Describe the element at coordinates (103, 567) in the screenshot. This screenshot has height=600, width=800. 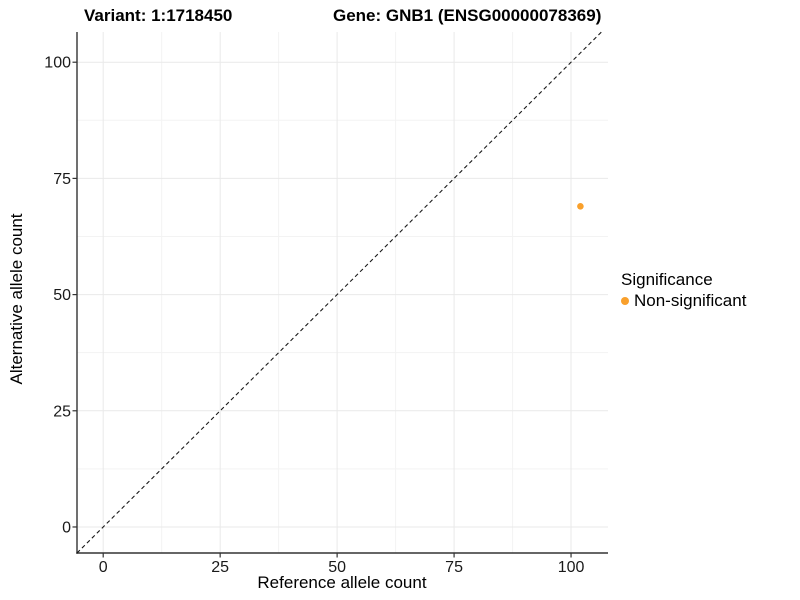
I see `x-tick-label: 0` at that location.